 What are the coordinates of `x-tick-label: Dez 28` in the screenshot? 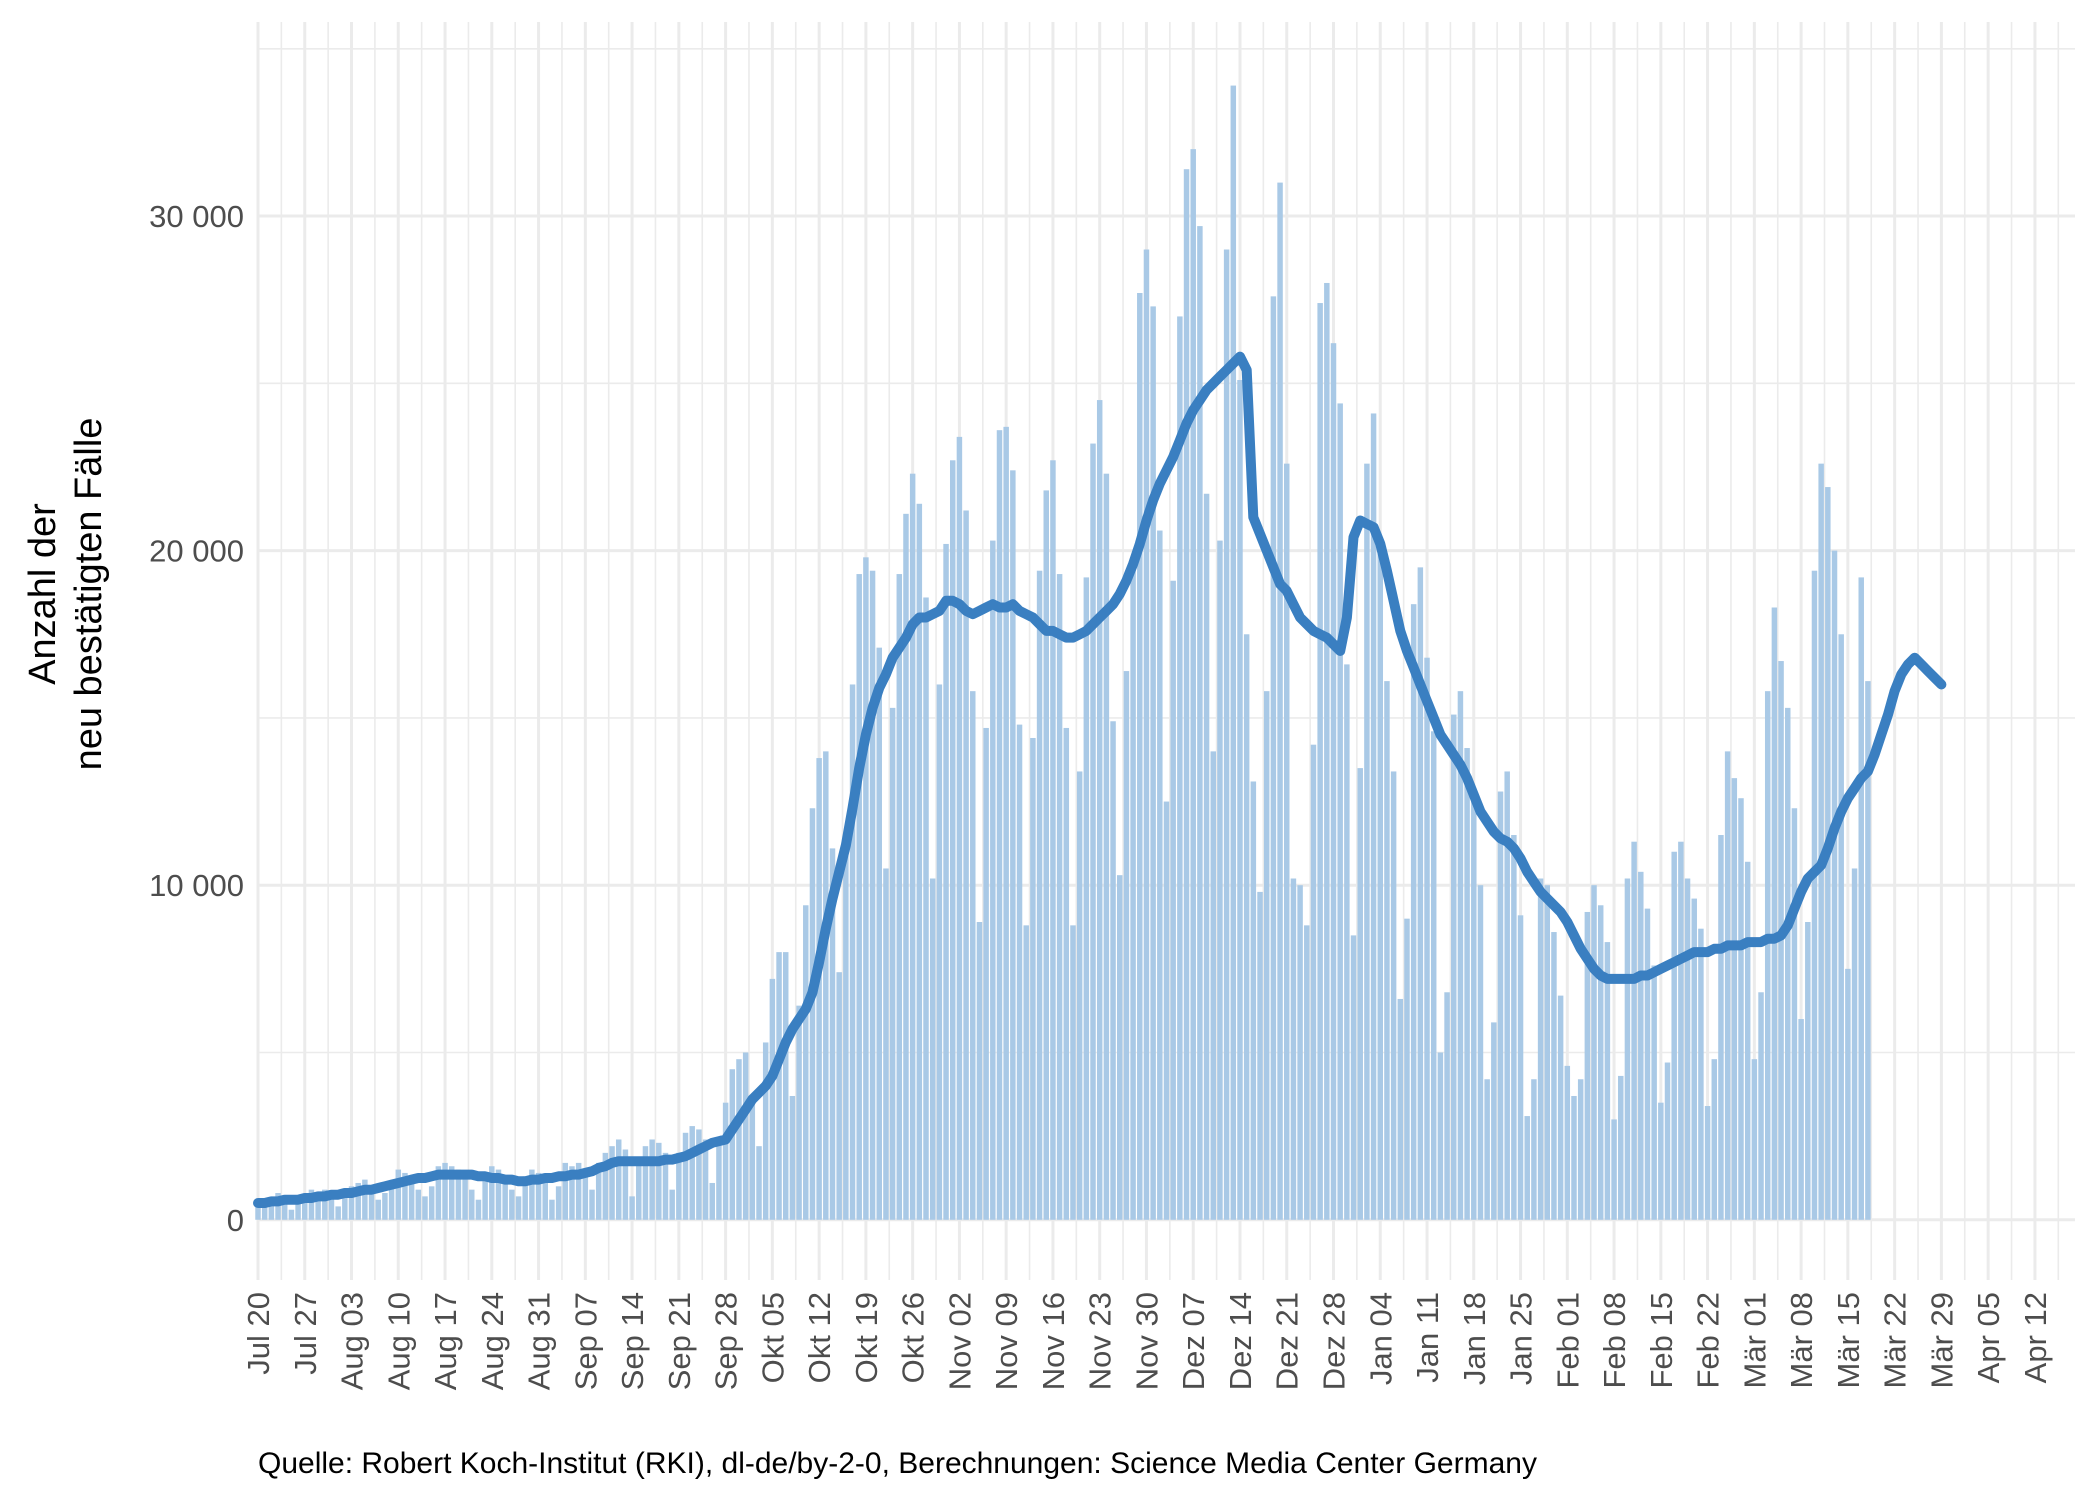 It's located at (1334, 1341).